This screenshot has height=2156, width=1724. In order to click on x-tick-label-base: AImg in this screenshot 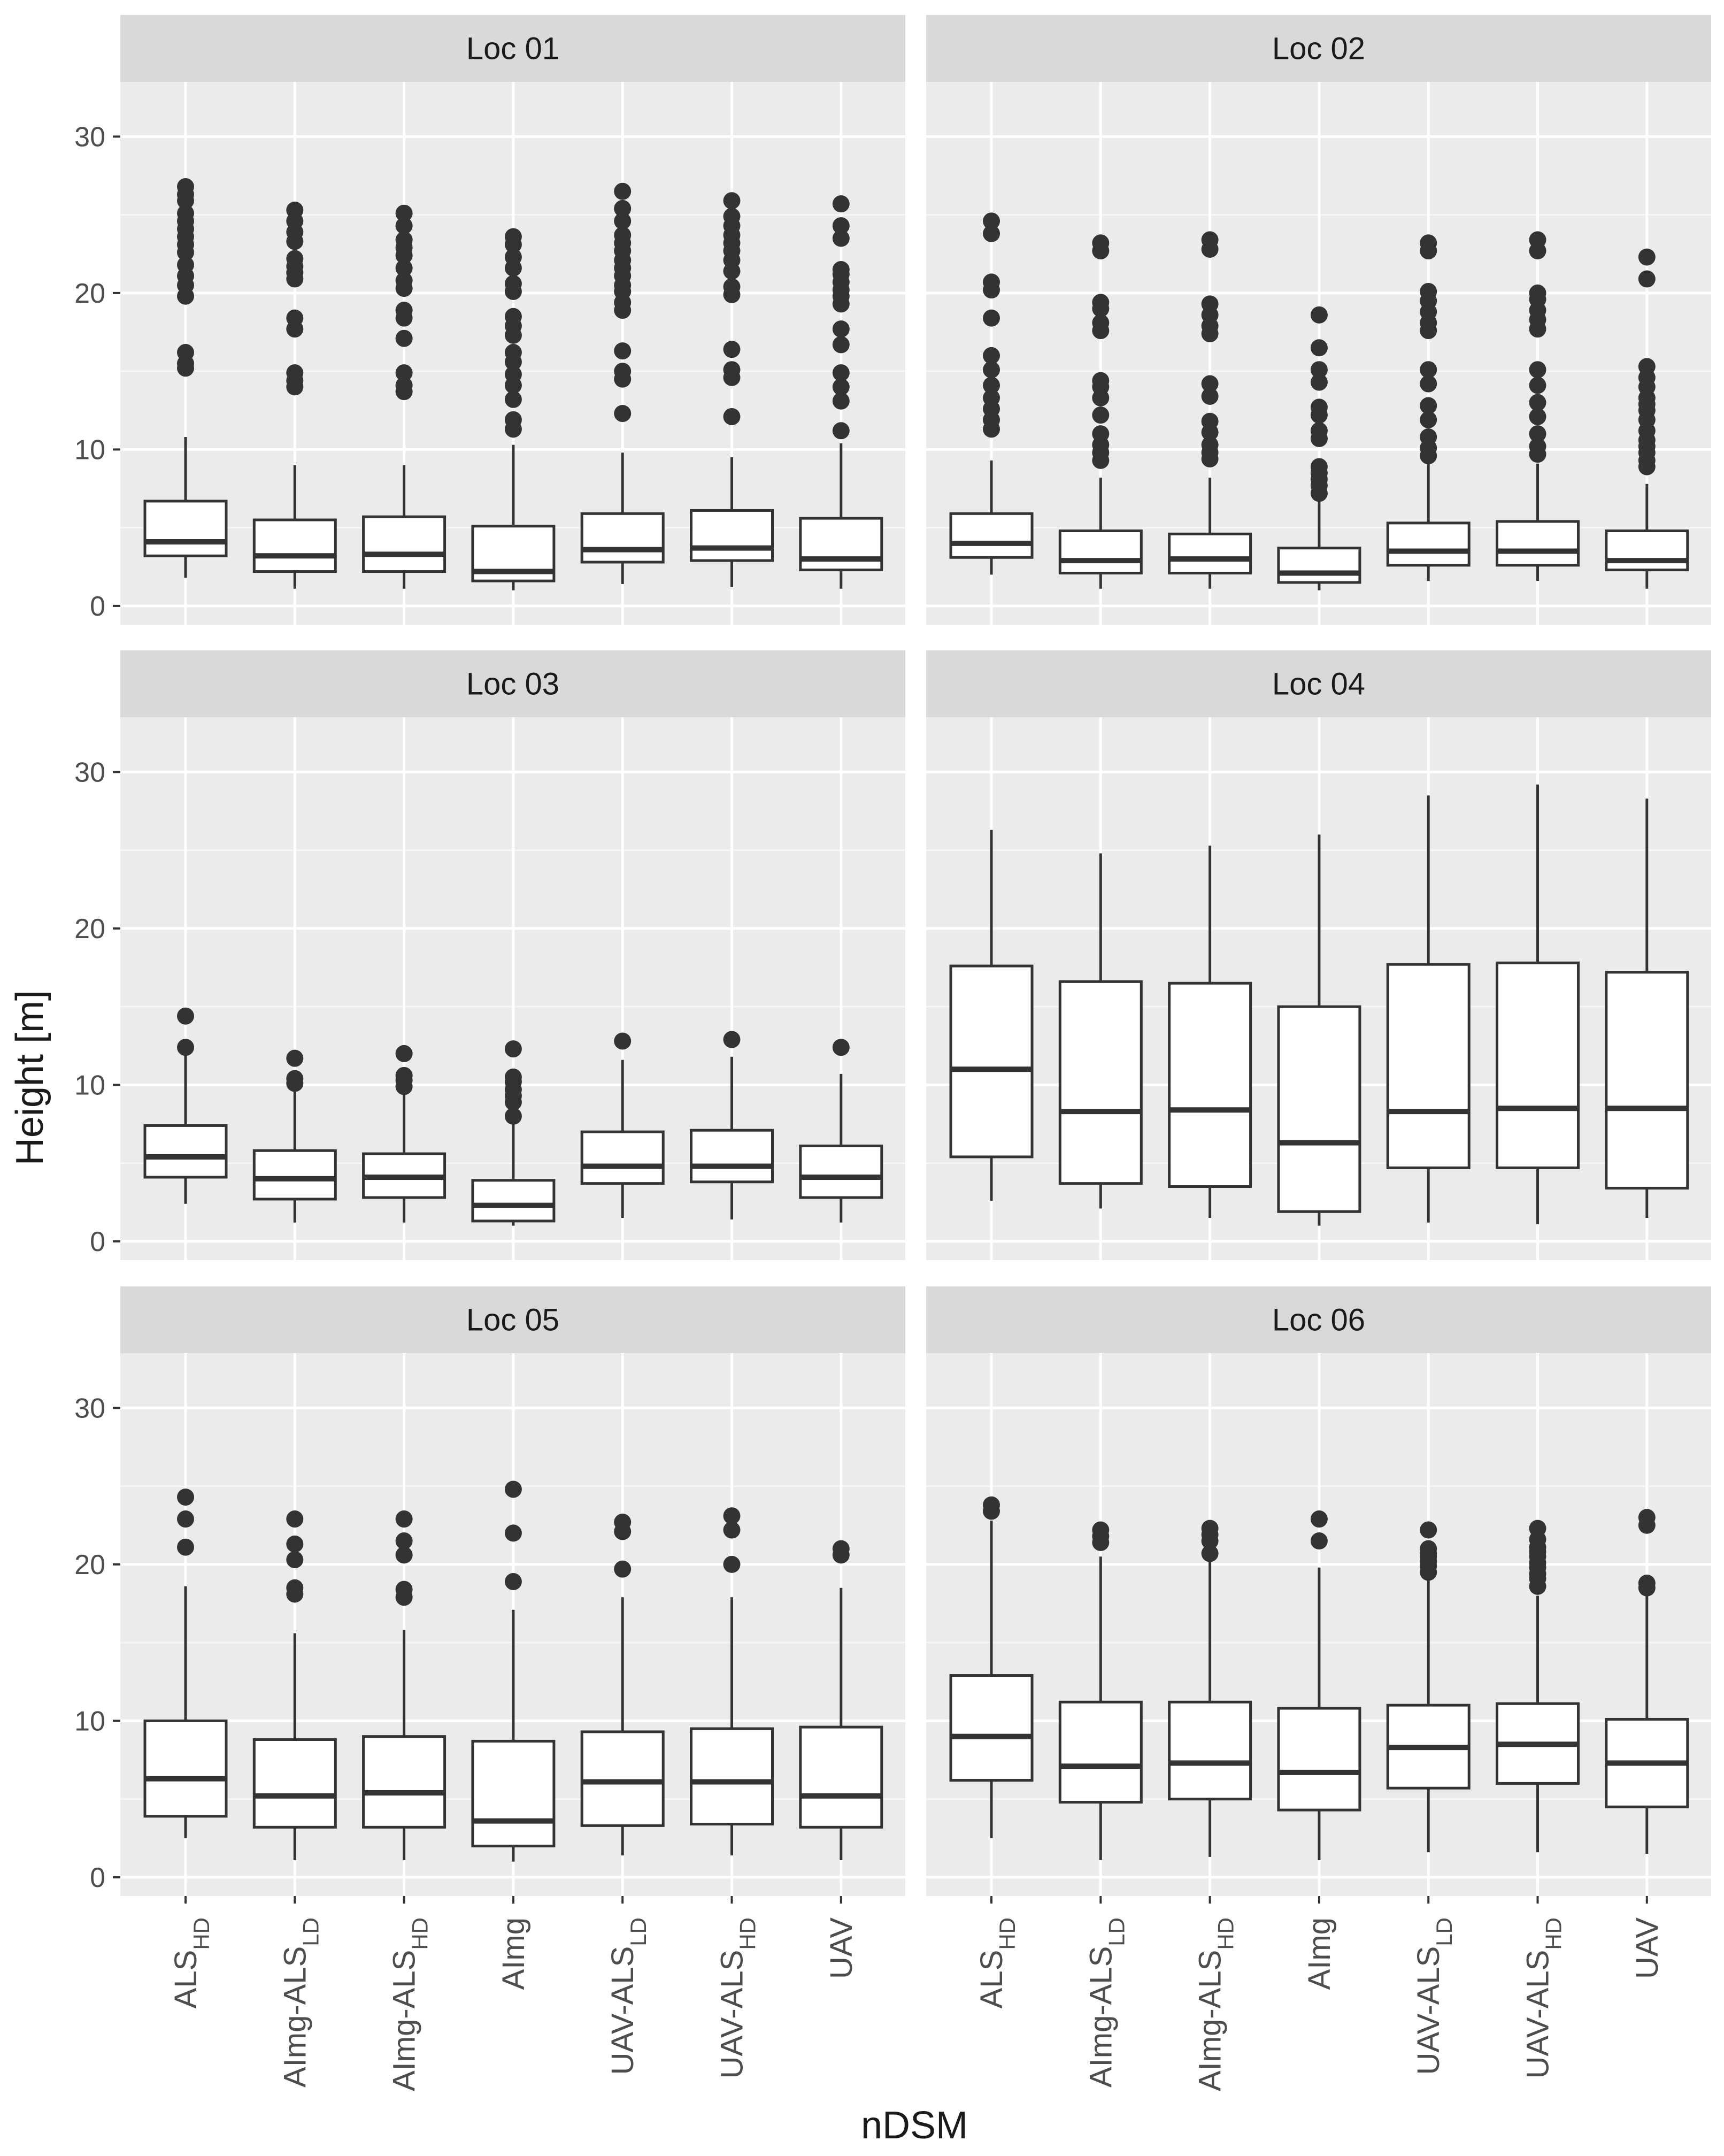, I will do `click(513, 1953)`.